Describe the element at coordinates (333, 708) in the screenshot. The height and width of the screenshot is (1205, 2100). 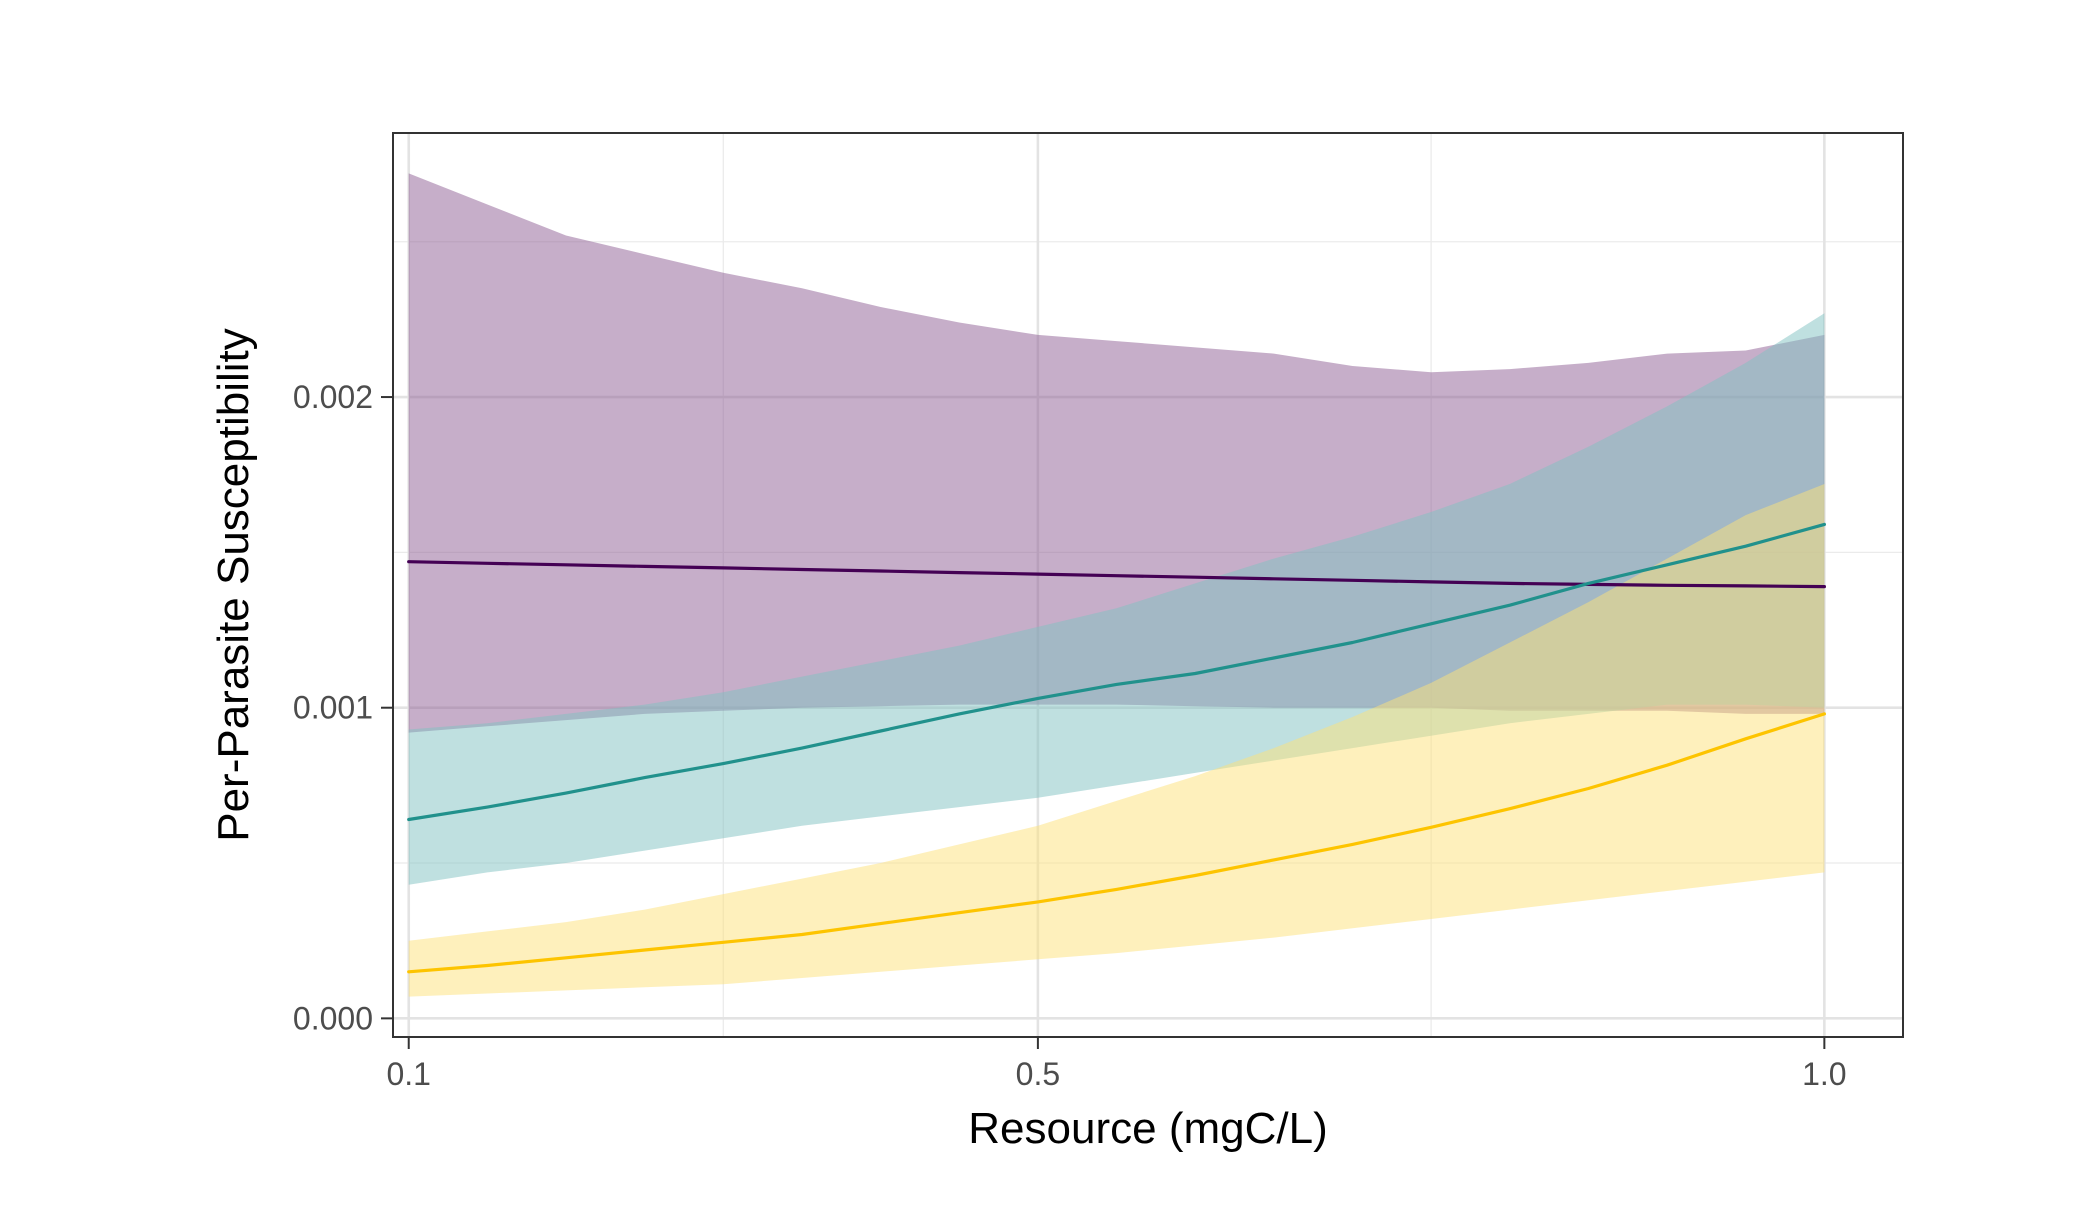
I see `y-tick-label: 0.001` at that location.